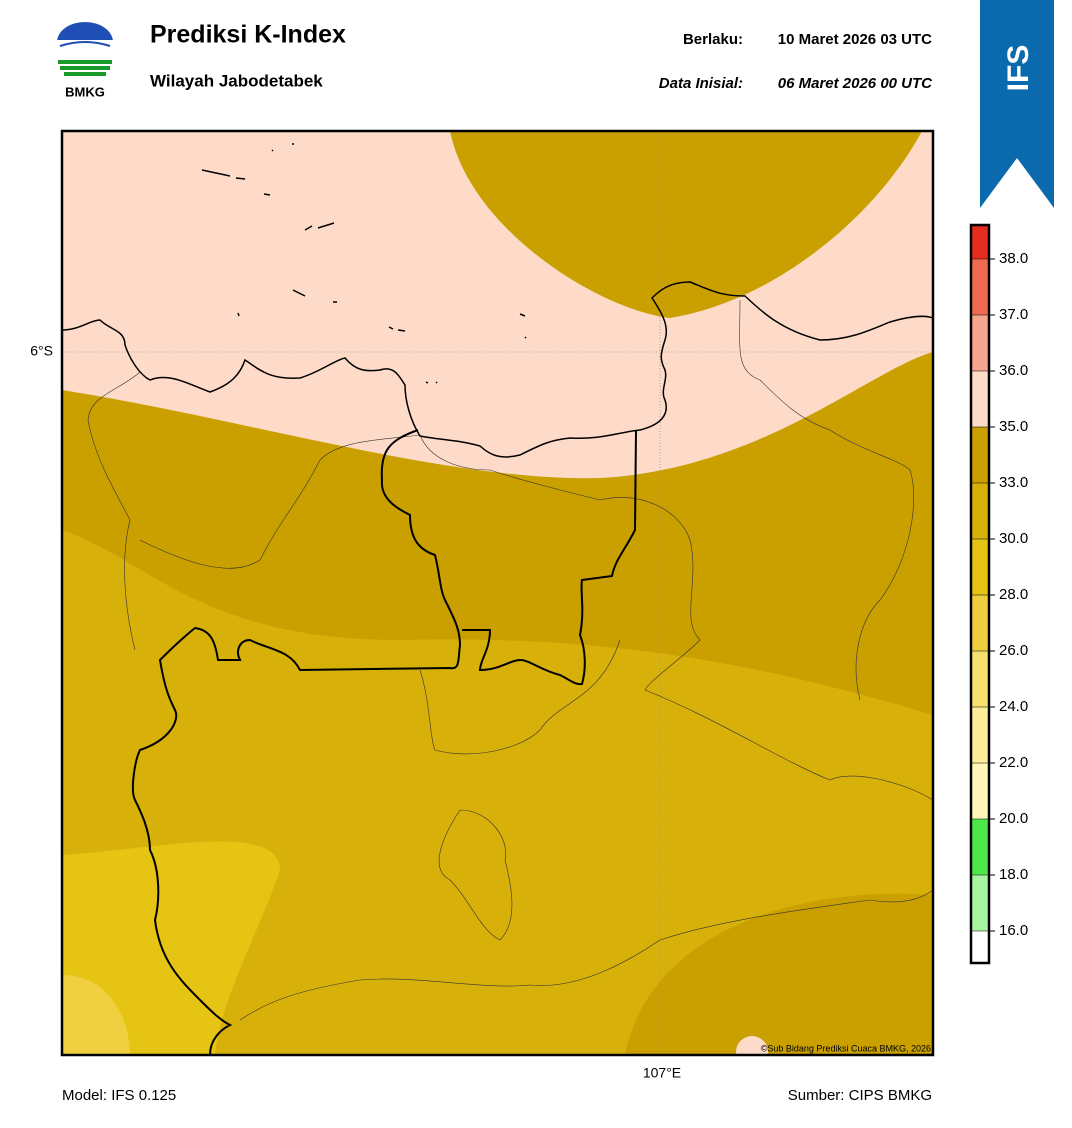 This screenshot has height=1128, width=1072. What do you see at coordinates (846, 1048) in the screenshot?
I see `credit: ©Sub Bidang Prediksi Cuaca BMKG, 2026` at bounding box center [846, 1048].